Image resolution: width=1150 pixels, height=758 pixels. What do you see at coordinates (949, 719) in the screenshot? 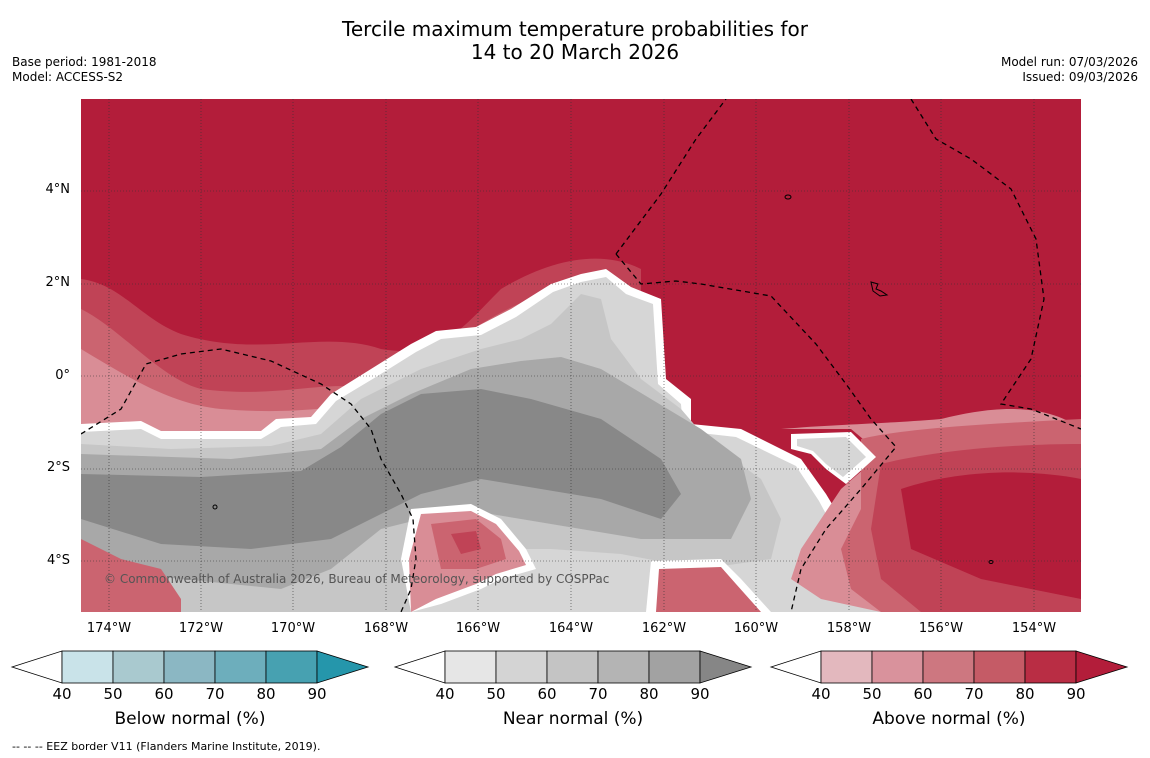
I see `colorbar-title-above: Above normal (%)` at bounding box center [949, 719].